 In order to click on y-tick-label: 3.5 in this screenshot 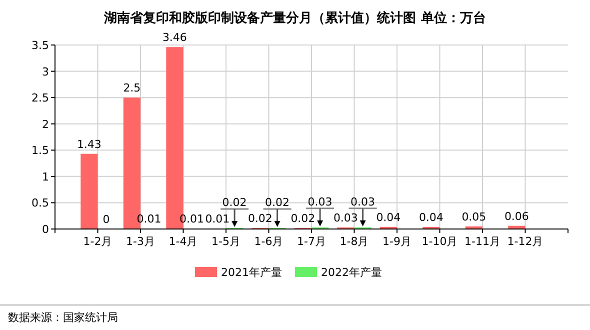, I will do `click(40, 45)`.